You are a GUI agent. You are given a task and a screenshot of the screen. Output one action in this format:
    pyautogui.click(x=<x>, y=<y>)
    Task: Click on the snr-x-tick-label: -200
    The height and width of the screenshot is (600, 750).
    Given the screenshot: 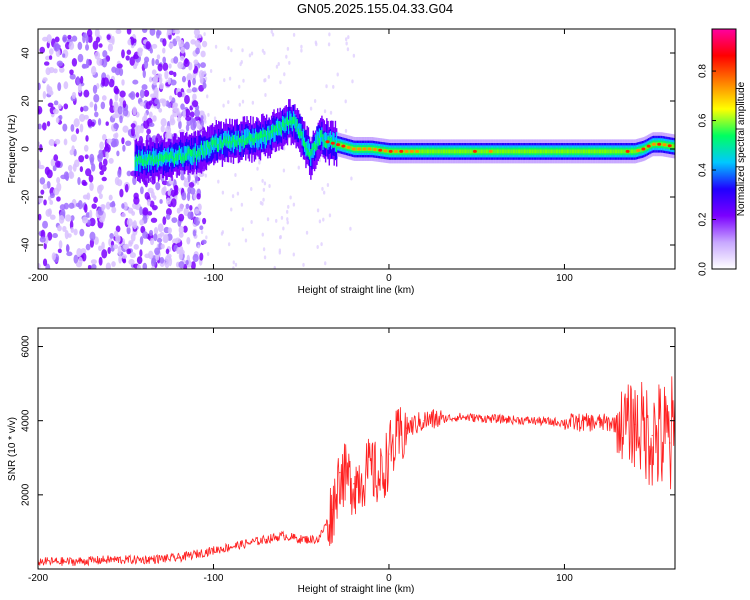 What is the action you would take?
    pyautogui.click(x=38, y=578)
    